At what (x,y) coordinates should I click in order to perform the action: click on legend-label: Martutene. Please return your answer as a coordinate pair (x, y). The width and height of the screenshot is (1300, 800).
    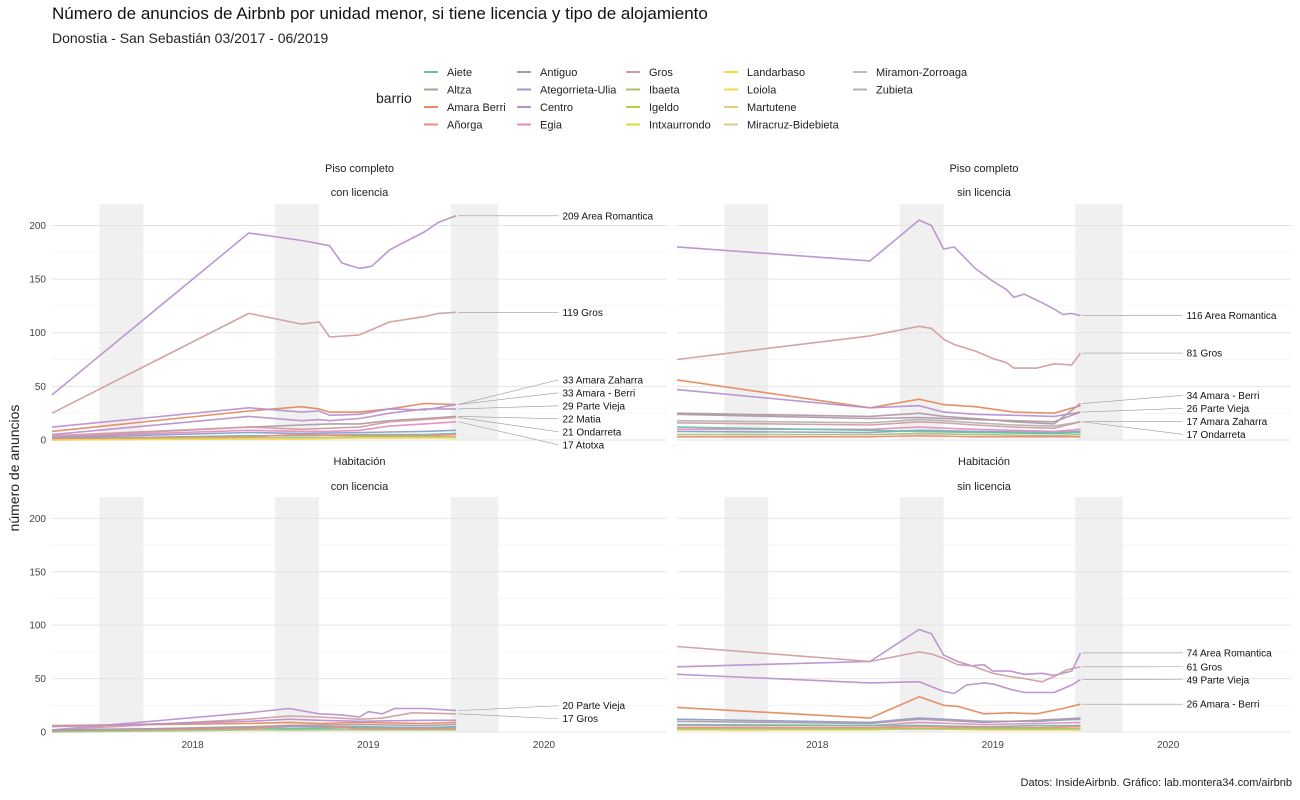
    Looking at the image, I should click on (772, 108).